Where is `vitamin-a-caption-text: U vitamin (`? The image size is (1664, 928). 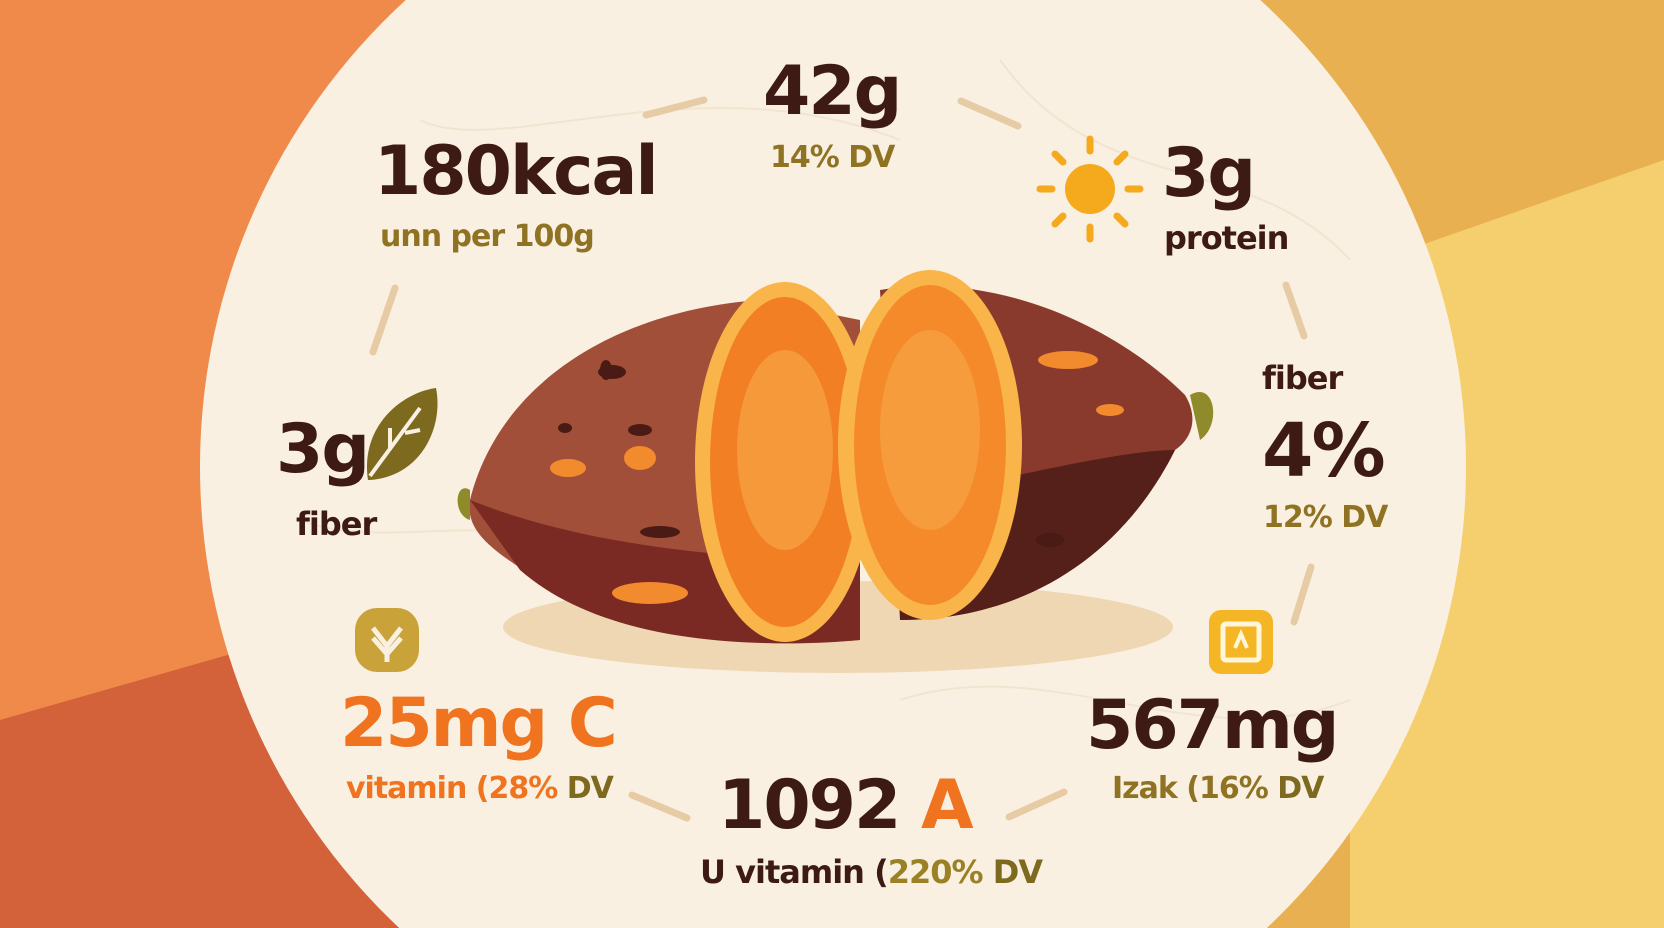
vitamin-a-caption-text: U vitamin ( is located at coordinates (794, 872).